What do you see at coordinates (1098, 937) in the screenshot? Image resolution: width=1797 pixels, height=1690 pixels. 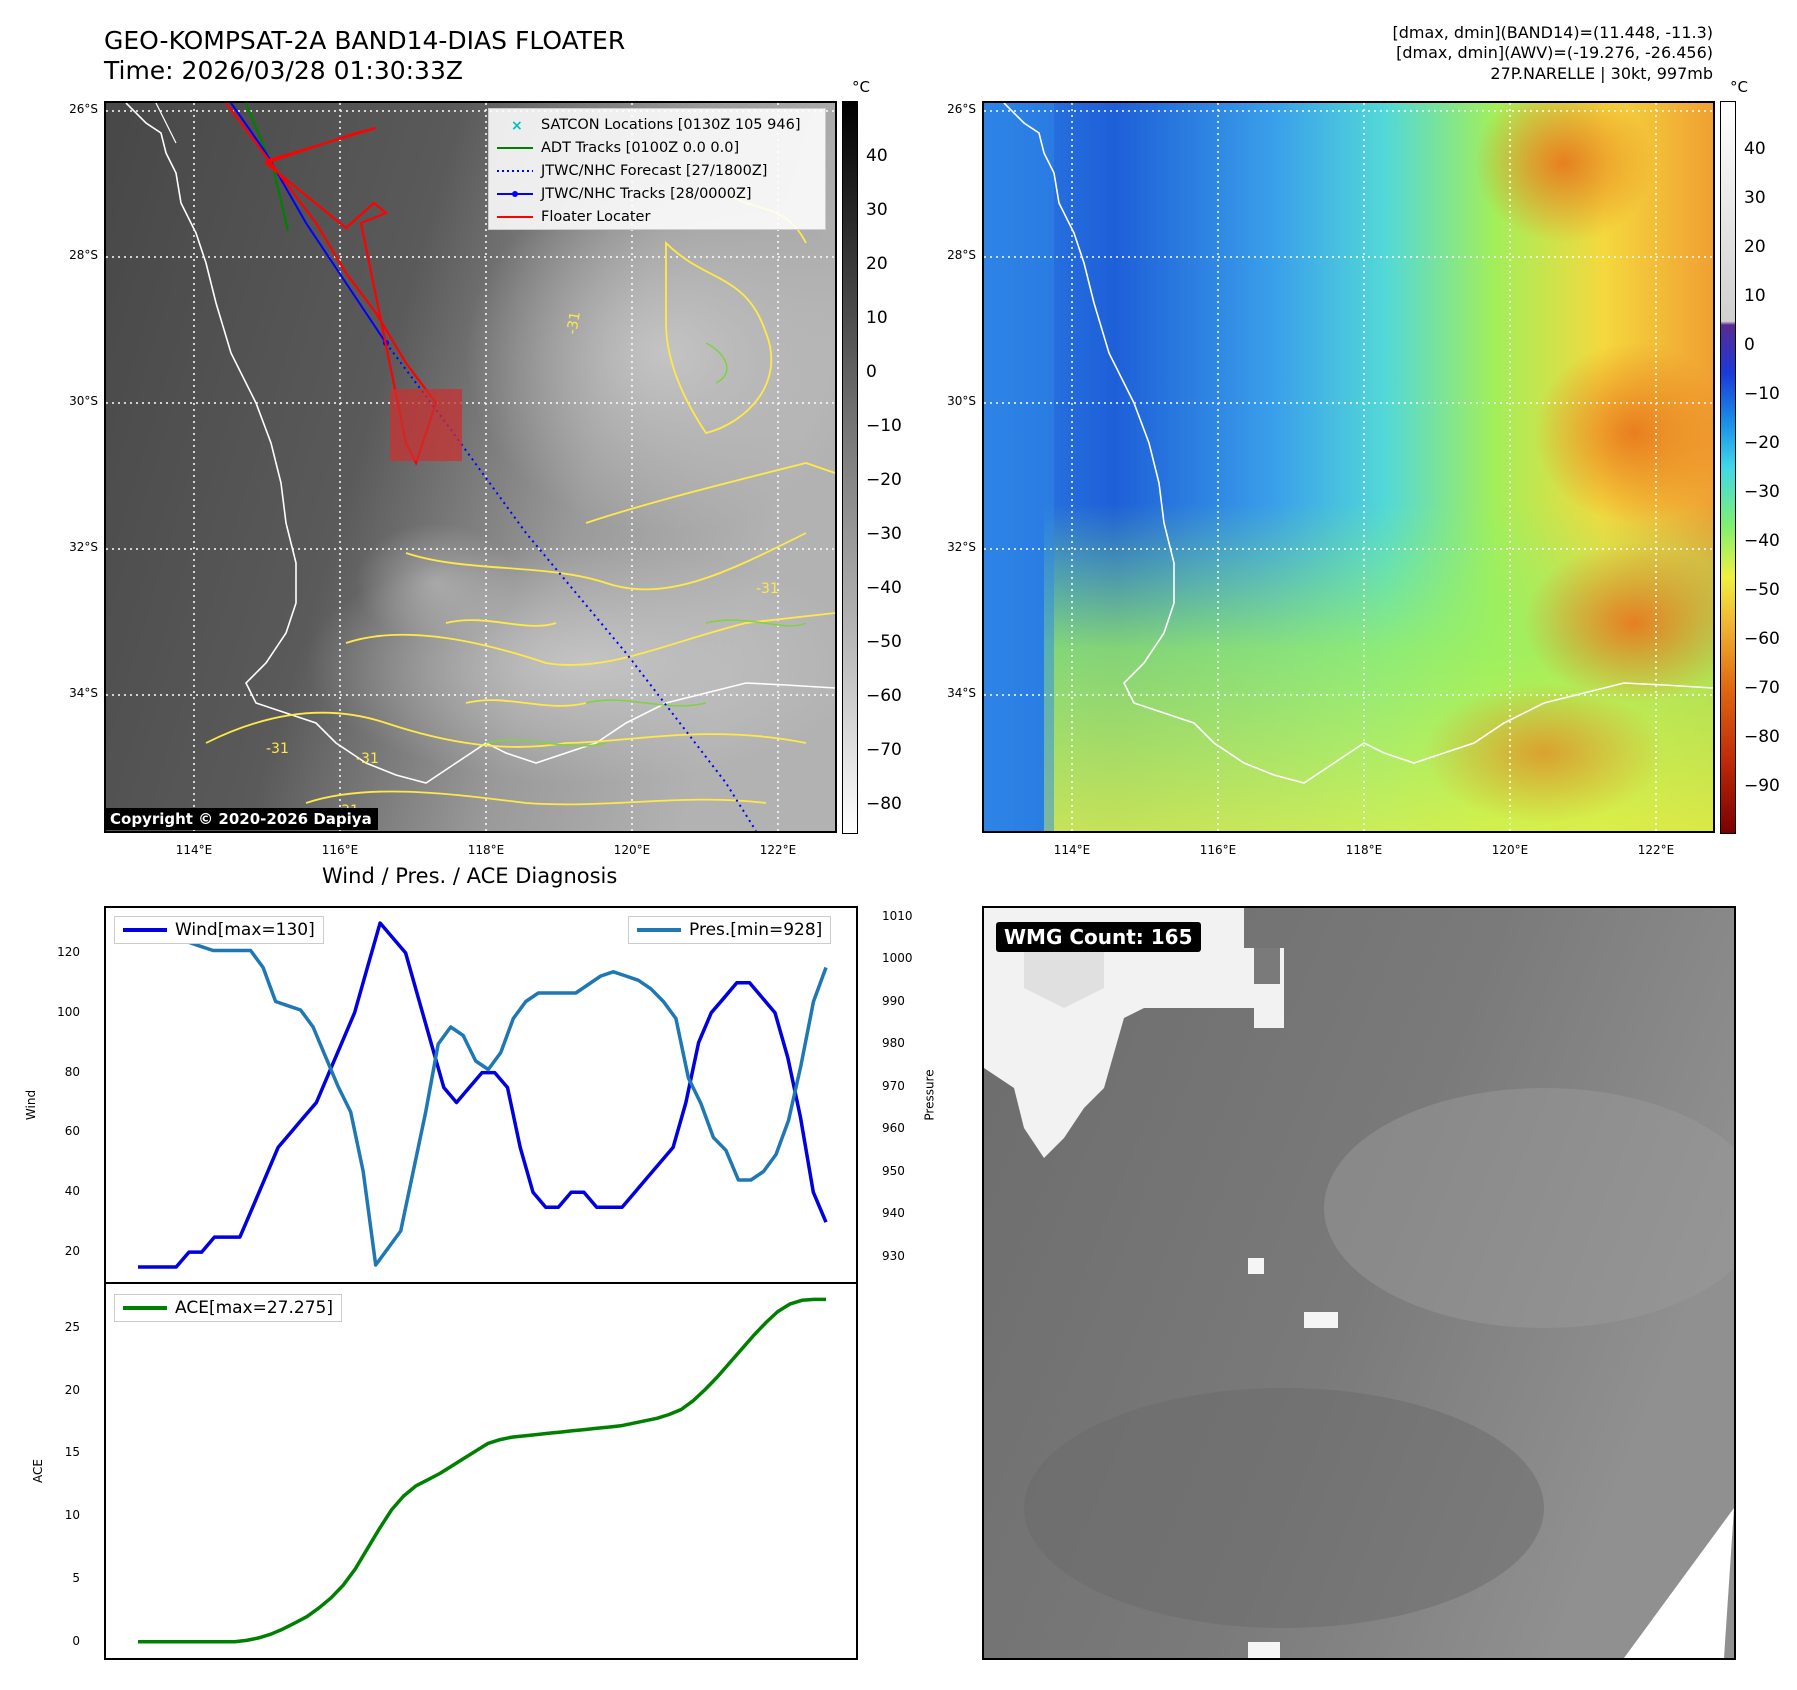 I see `wmg-count-badge: WMG Count: 165` at bounding box center [1098, 937].